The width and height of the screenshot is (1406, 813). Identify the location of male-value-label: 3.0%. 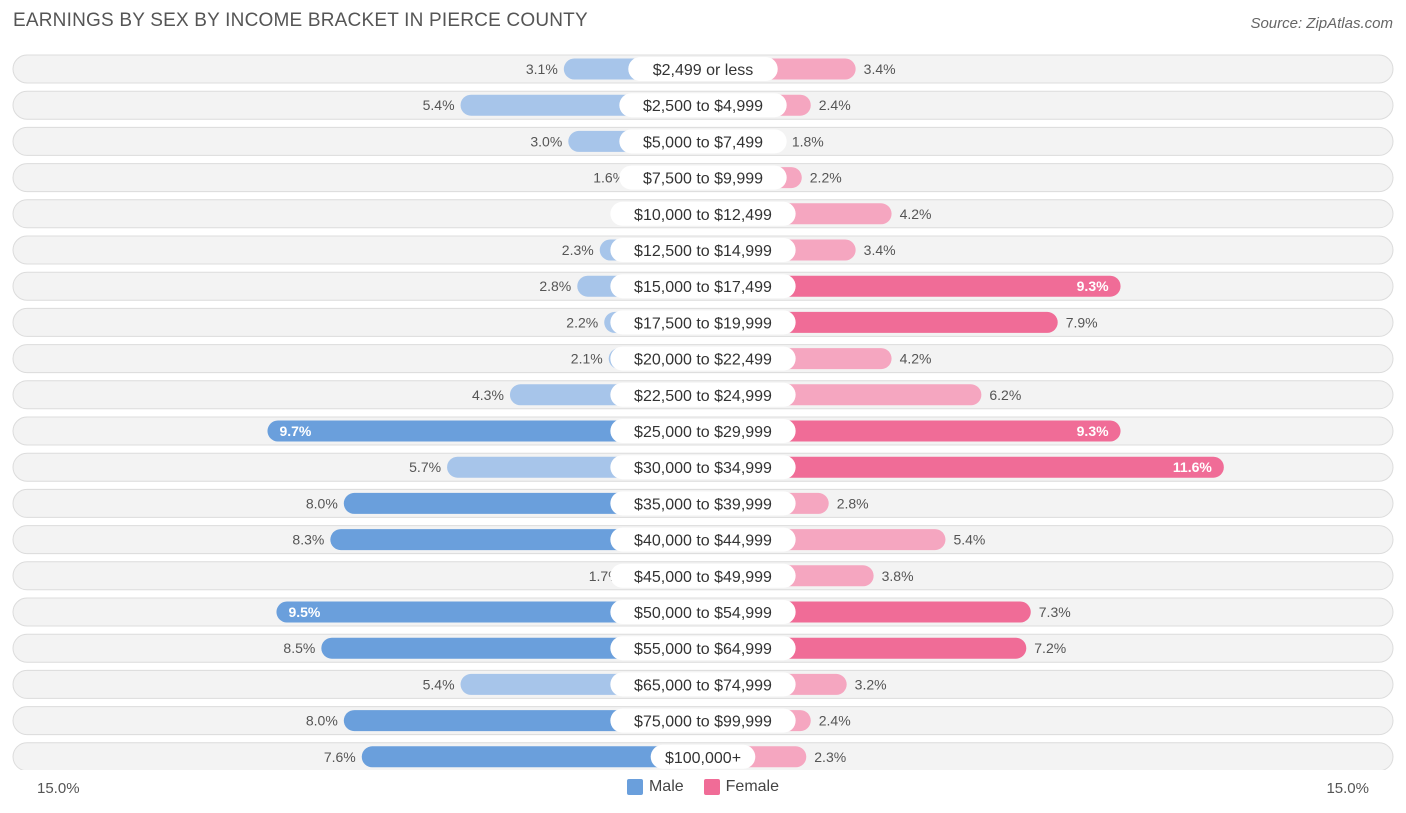
(546, 141).